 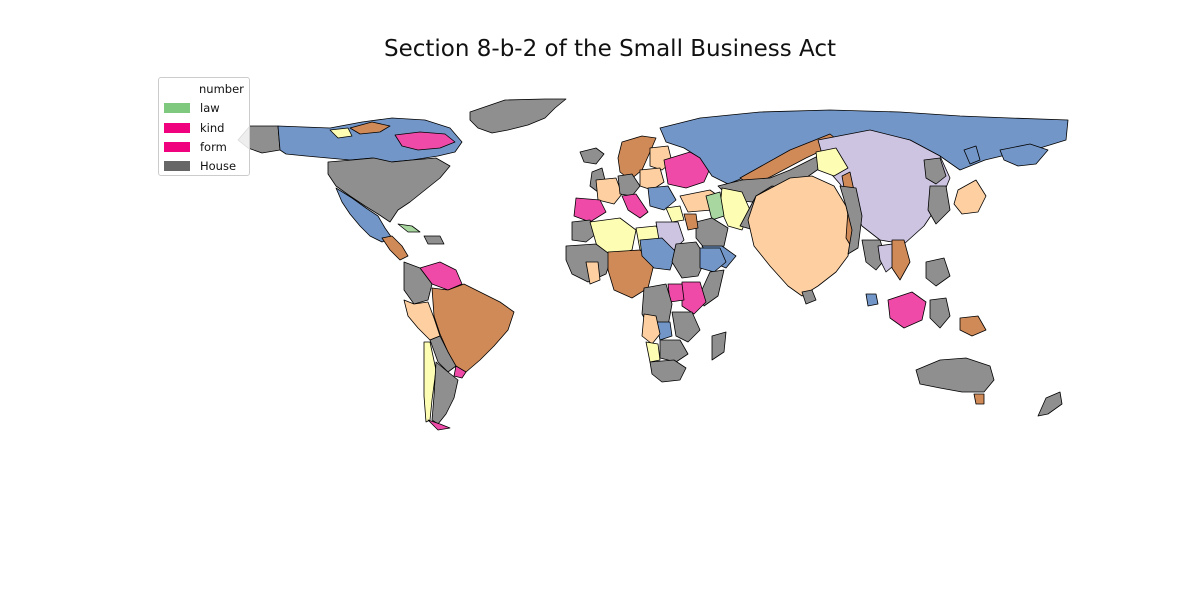 What do you see at coordinates (674, 351) in the screenshot?
I see `region-zambia` at bounding box center [674, 351].